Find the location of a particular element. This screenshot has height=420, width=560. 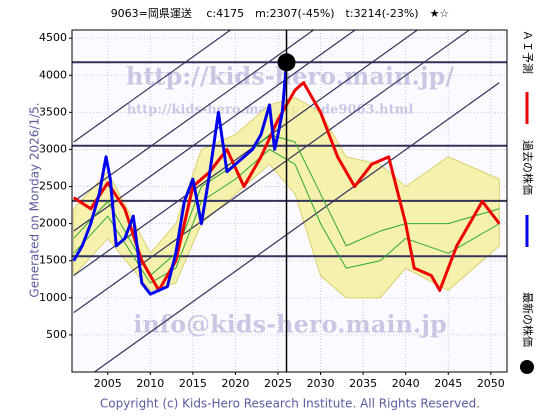

latest-dot is located at coordinates (286, 62).